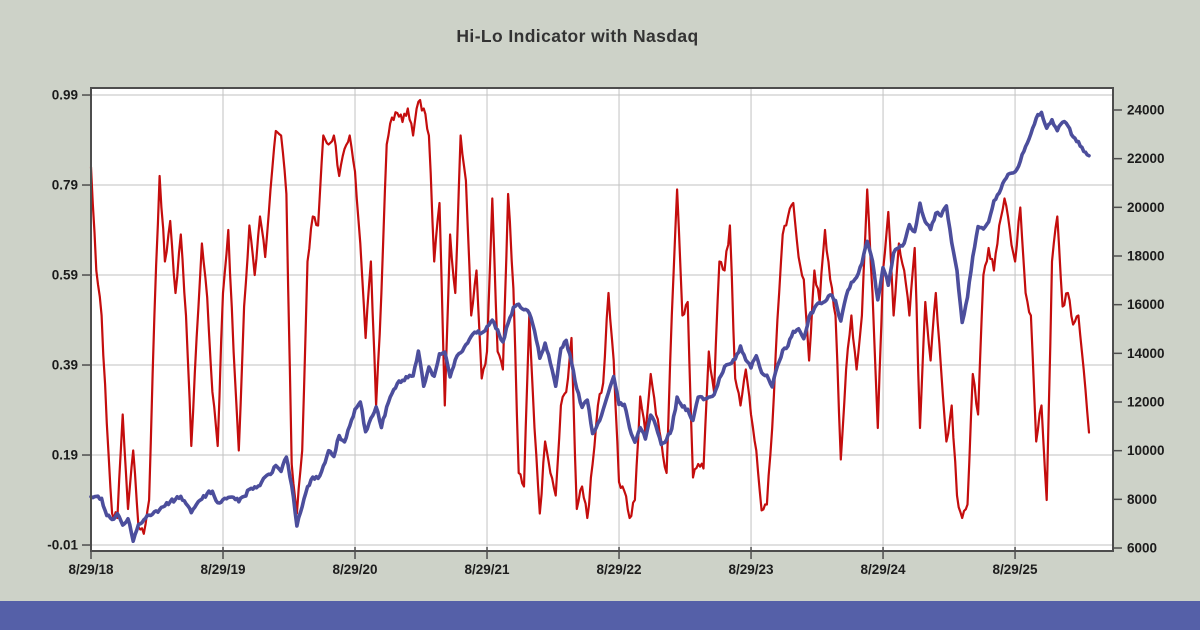  I want to click on x-tick-label: 8/29/23, so click(752, 569).